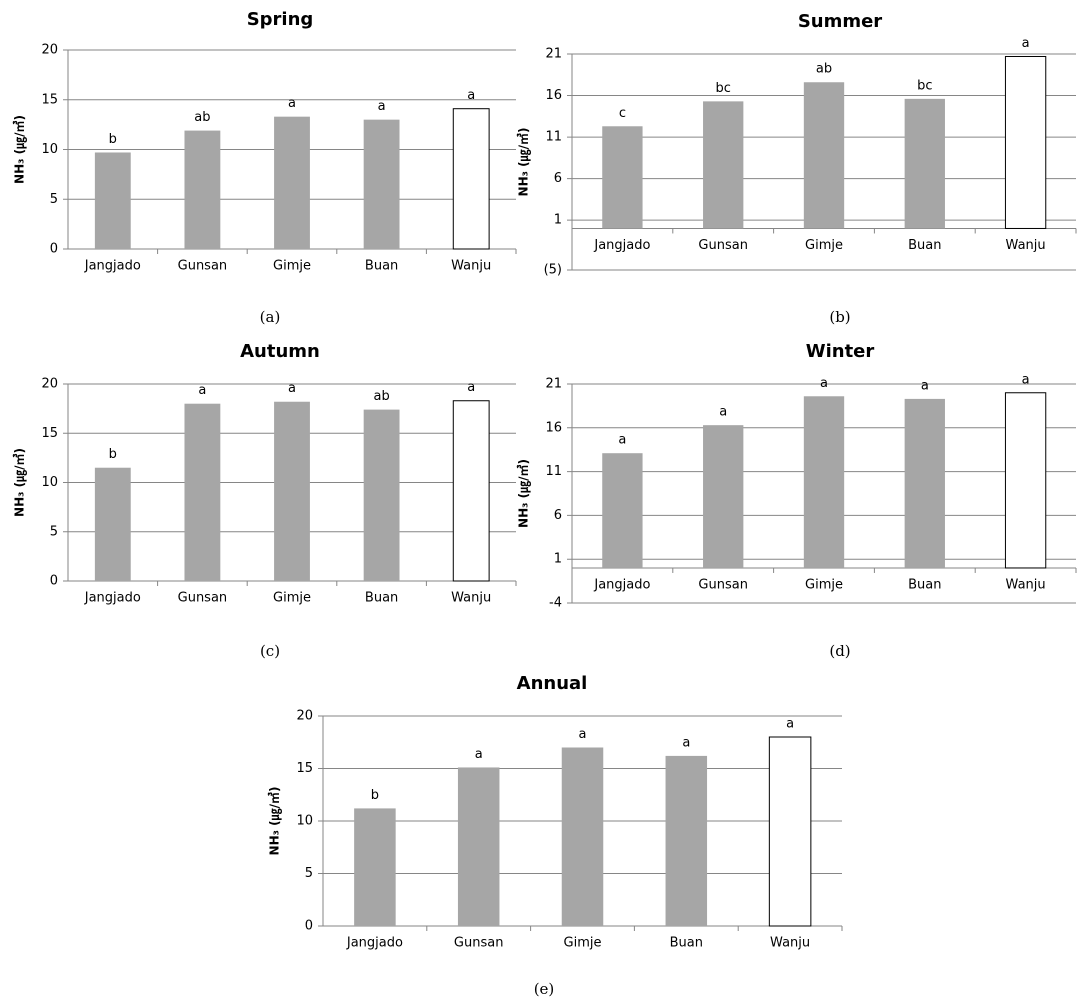 The width and height of the screenshot is (1088, 1008). What do you see at coordinates (555, 603) in the screenshot?
I see `y-tick-label: -4` at bounding box center [555, 603].